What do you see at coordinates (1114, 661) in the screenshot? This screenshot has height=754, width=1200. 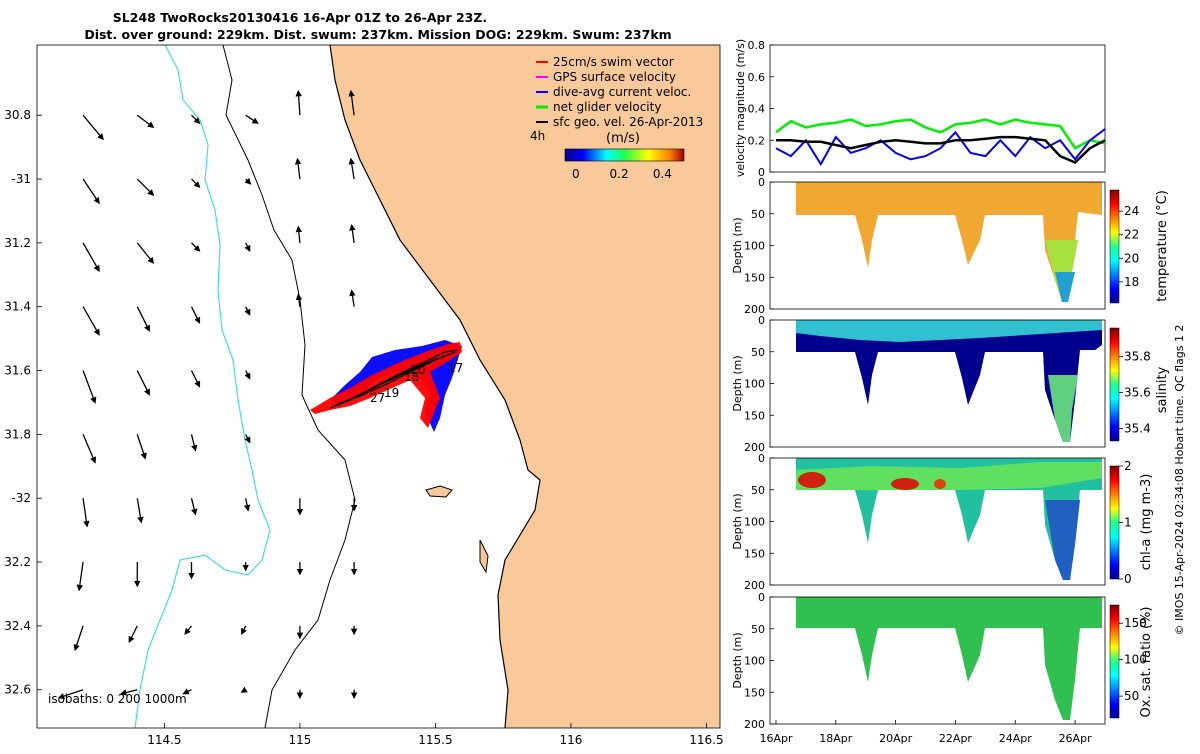 I see `oxygen-colorbar` at bounding box center [1114, 661].